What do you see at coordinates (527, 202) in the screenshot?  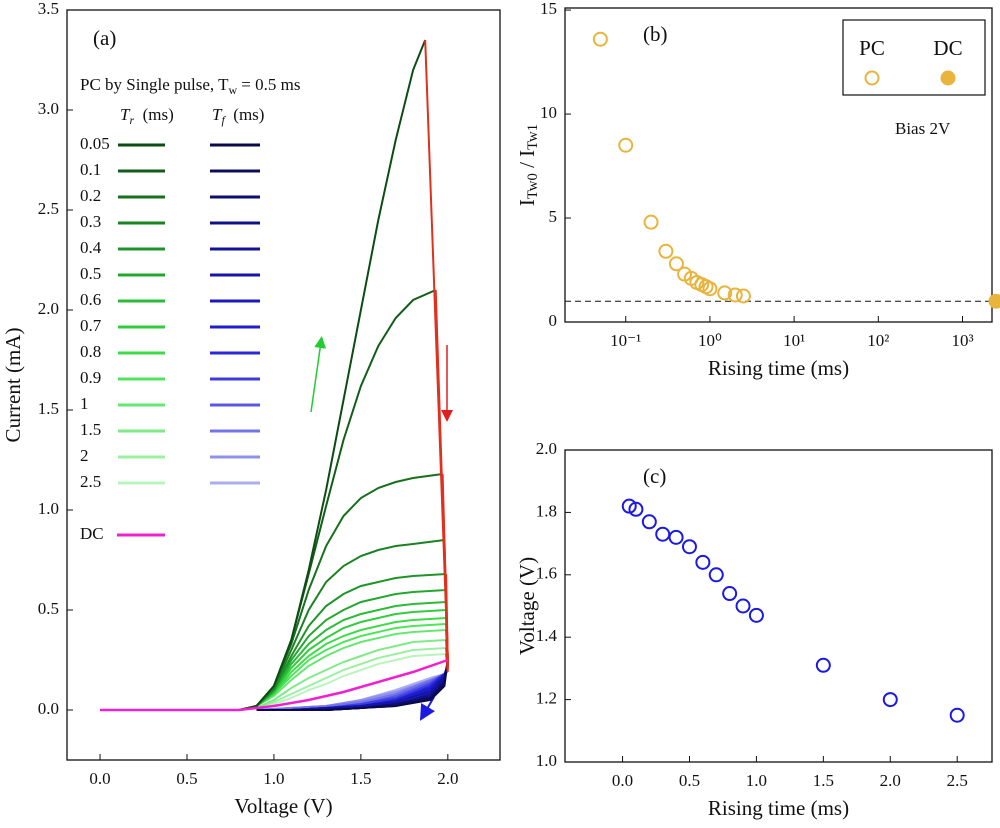 I see `y-axis-label-part: I` at bounding box center [527, 202].